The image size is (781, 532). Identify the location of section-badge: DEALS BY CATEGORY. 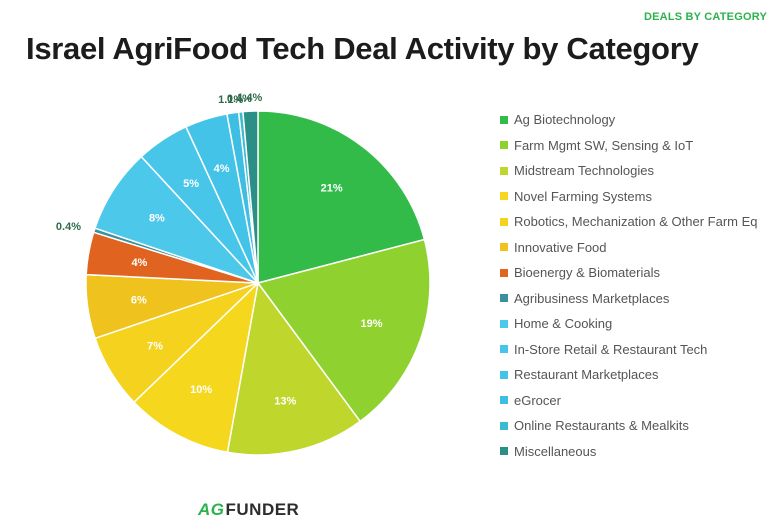
(705, 17).